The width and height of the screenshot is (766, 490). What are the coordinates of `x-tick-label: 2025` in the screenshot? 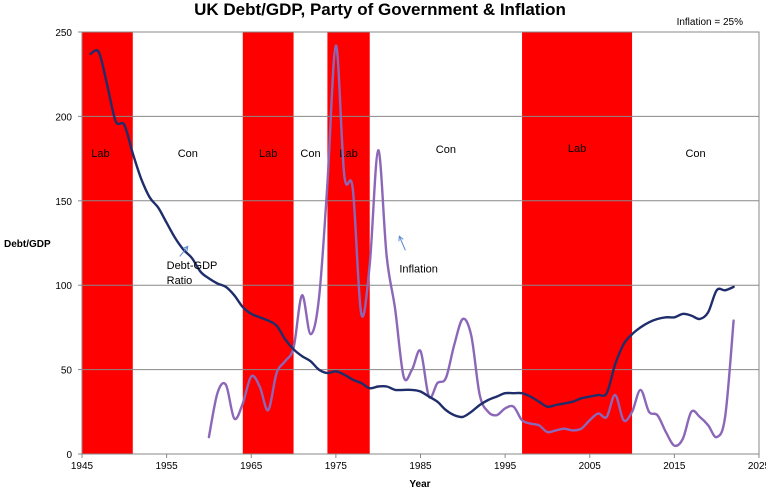 It's located at (757, 466).